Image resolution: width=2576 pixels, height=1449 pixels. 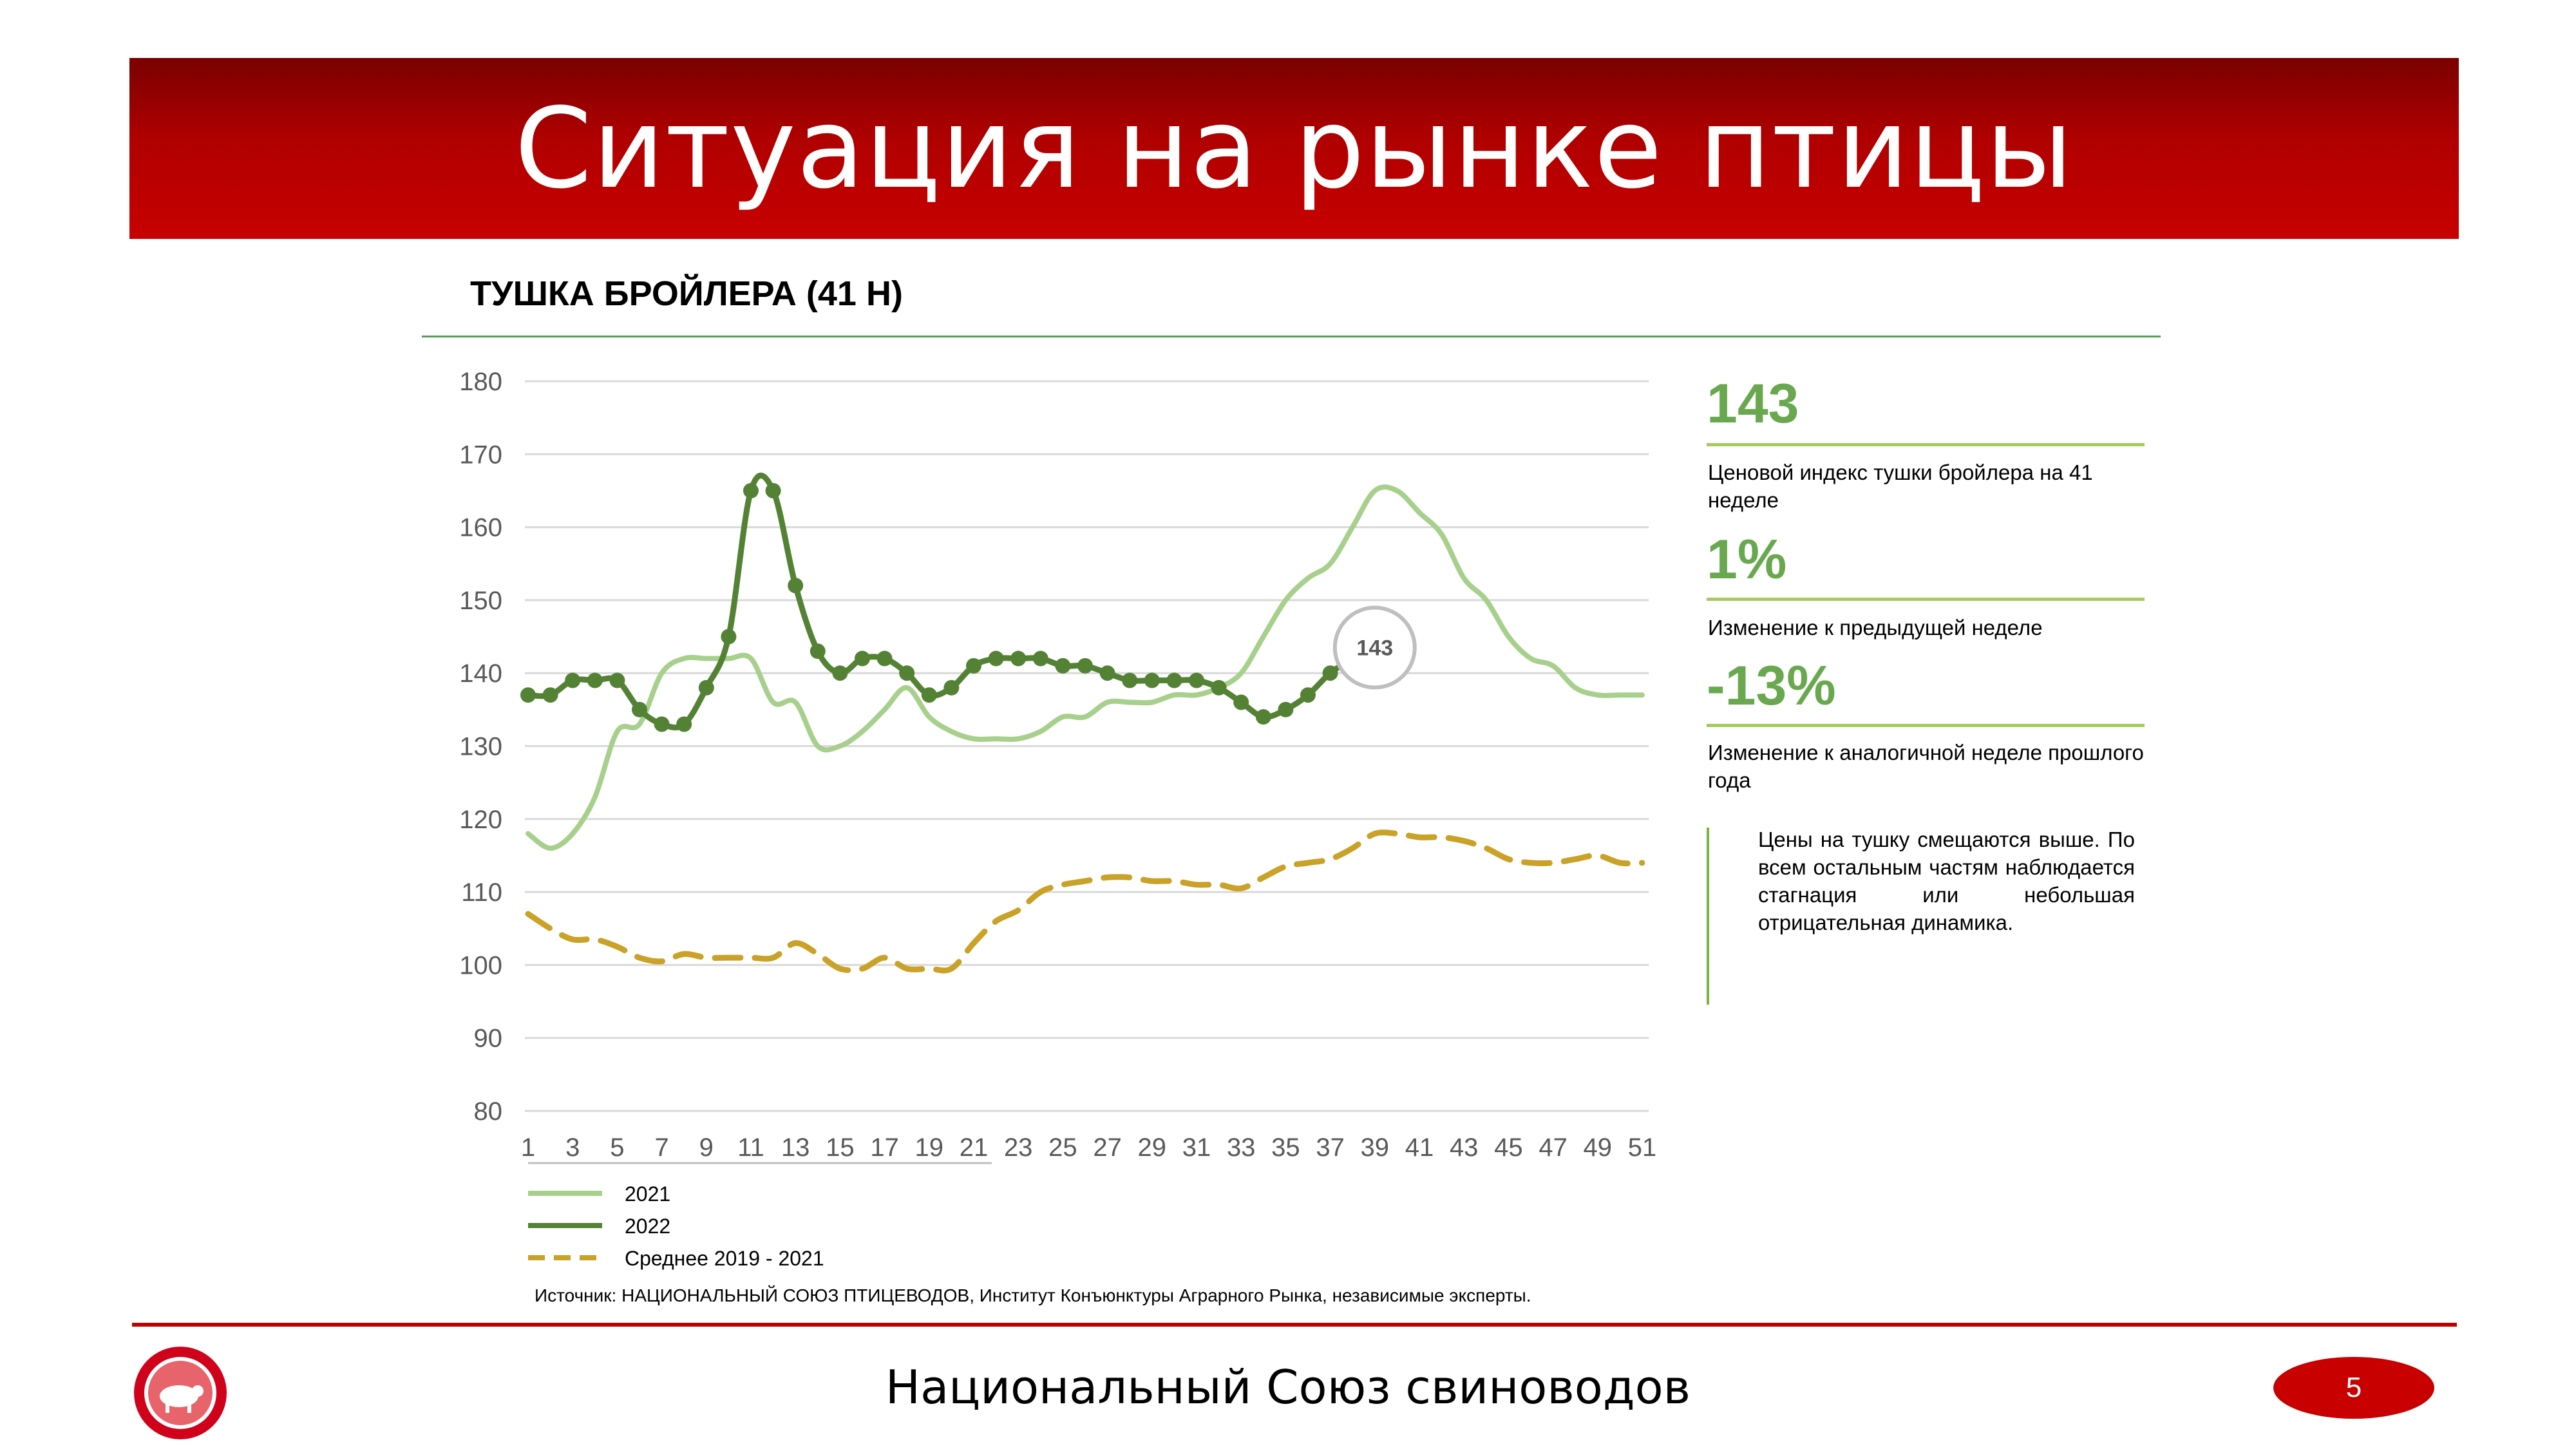 What do you see at coordinates (480, 382) in the screenshot?
I see `y-tick-label: 180` at bounding box center [480, 382].